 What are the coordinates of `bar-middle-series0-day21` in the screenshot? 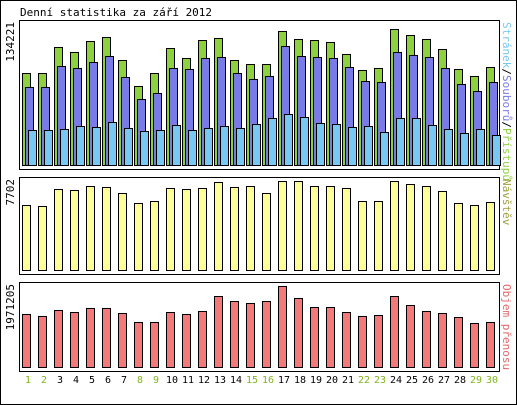 It's located at (346, 229).